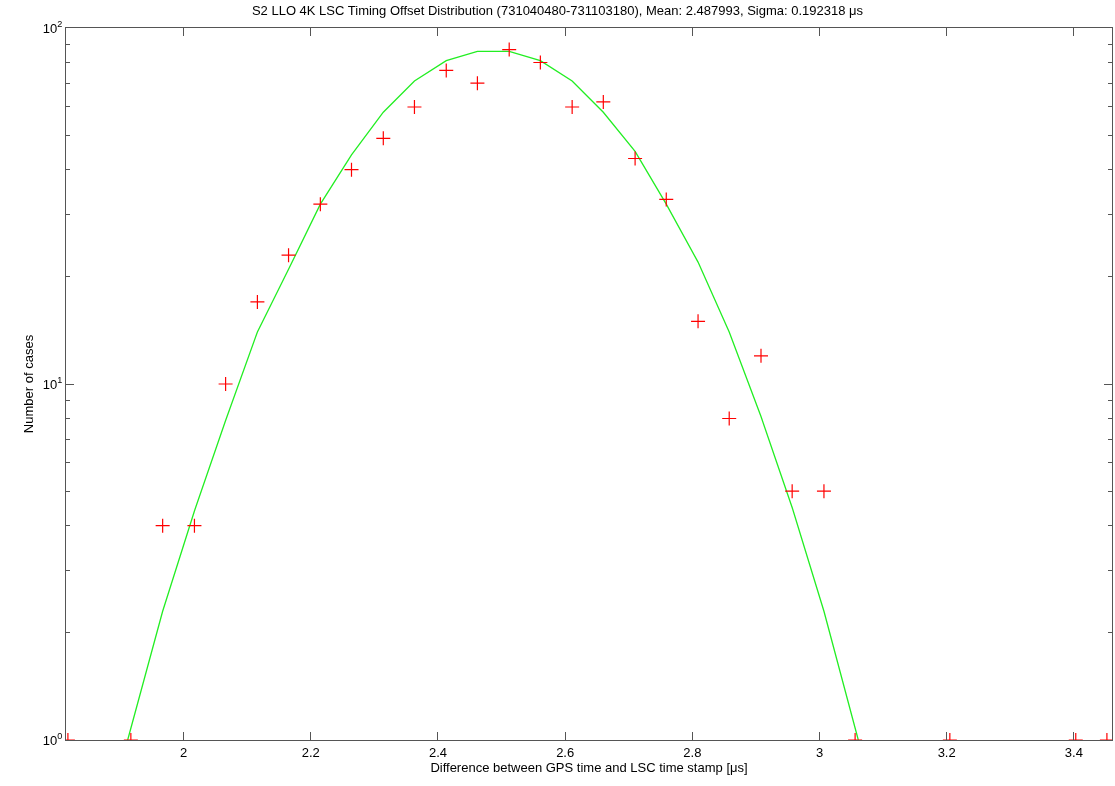 The width and height of the screenshot is (1115, 786). What do you see at coordinates (692, 752) in the screenshot?
I see `x-tick-label: 2.8` at bounding box center [692, 752].